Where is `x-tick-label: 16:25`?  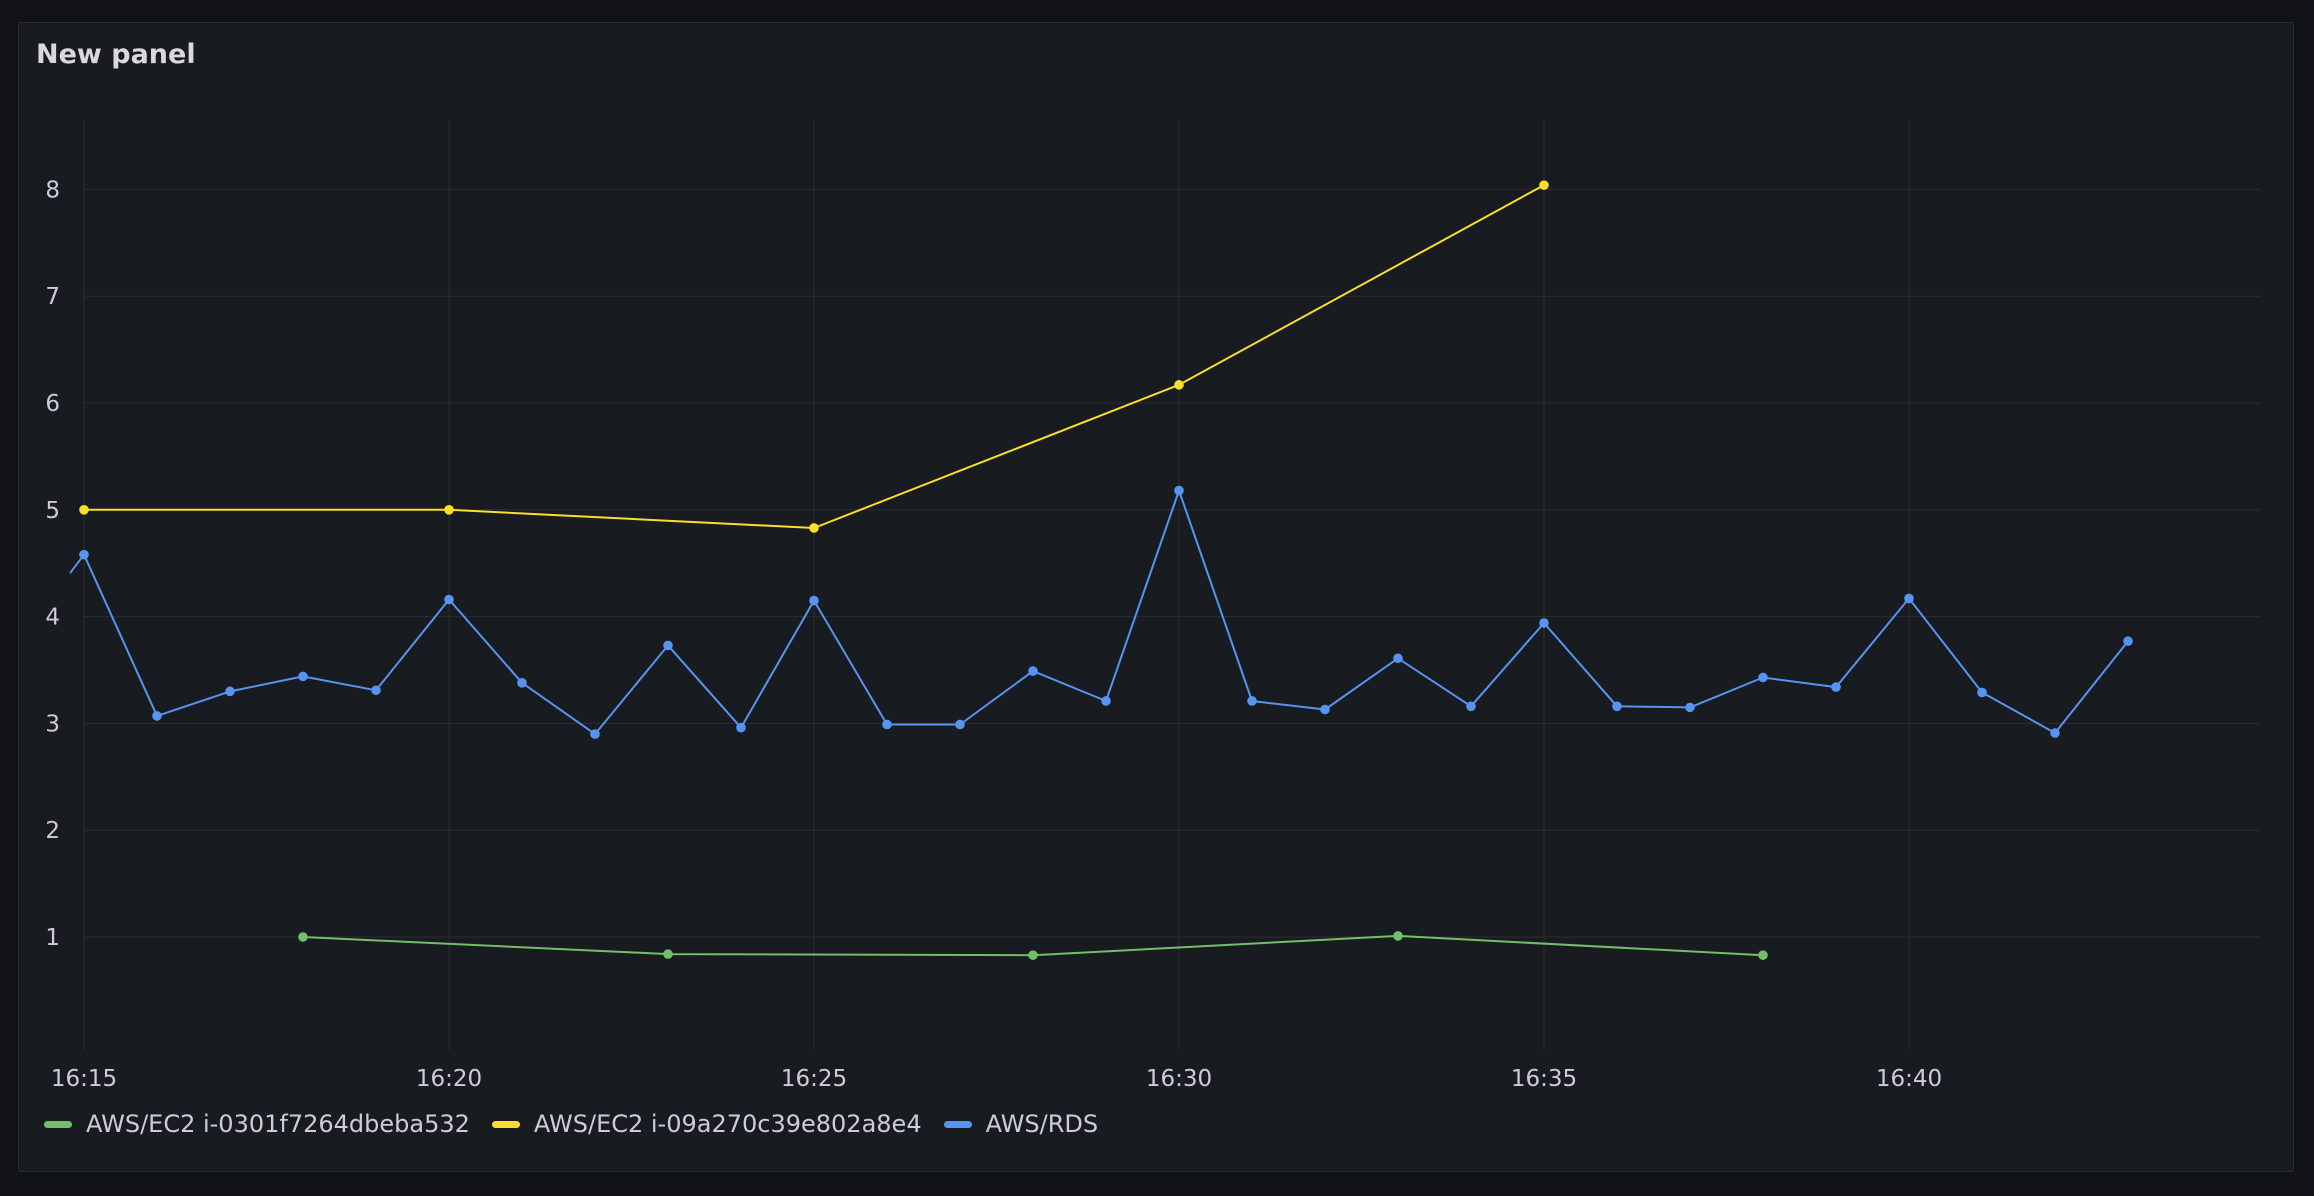 x-tick-label: 16:25 is located at coordinates (814, 1079).